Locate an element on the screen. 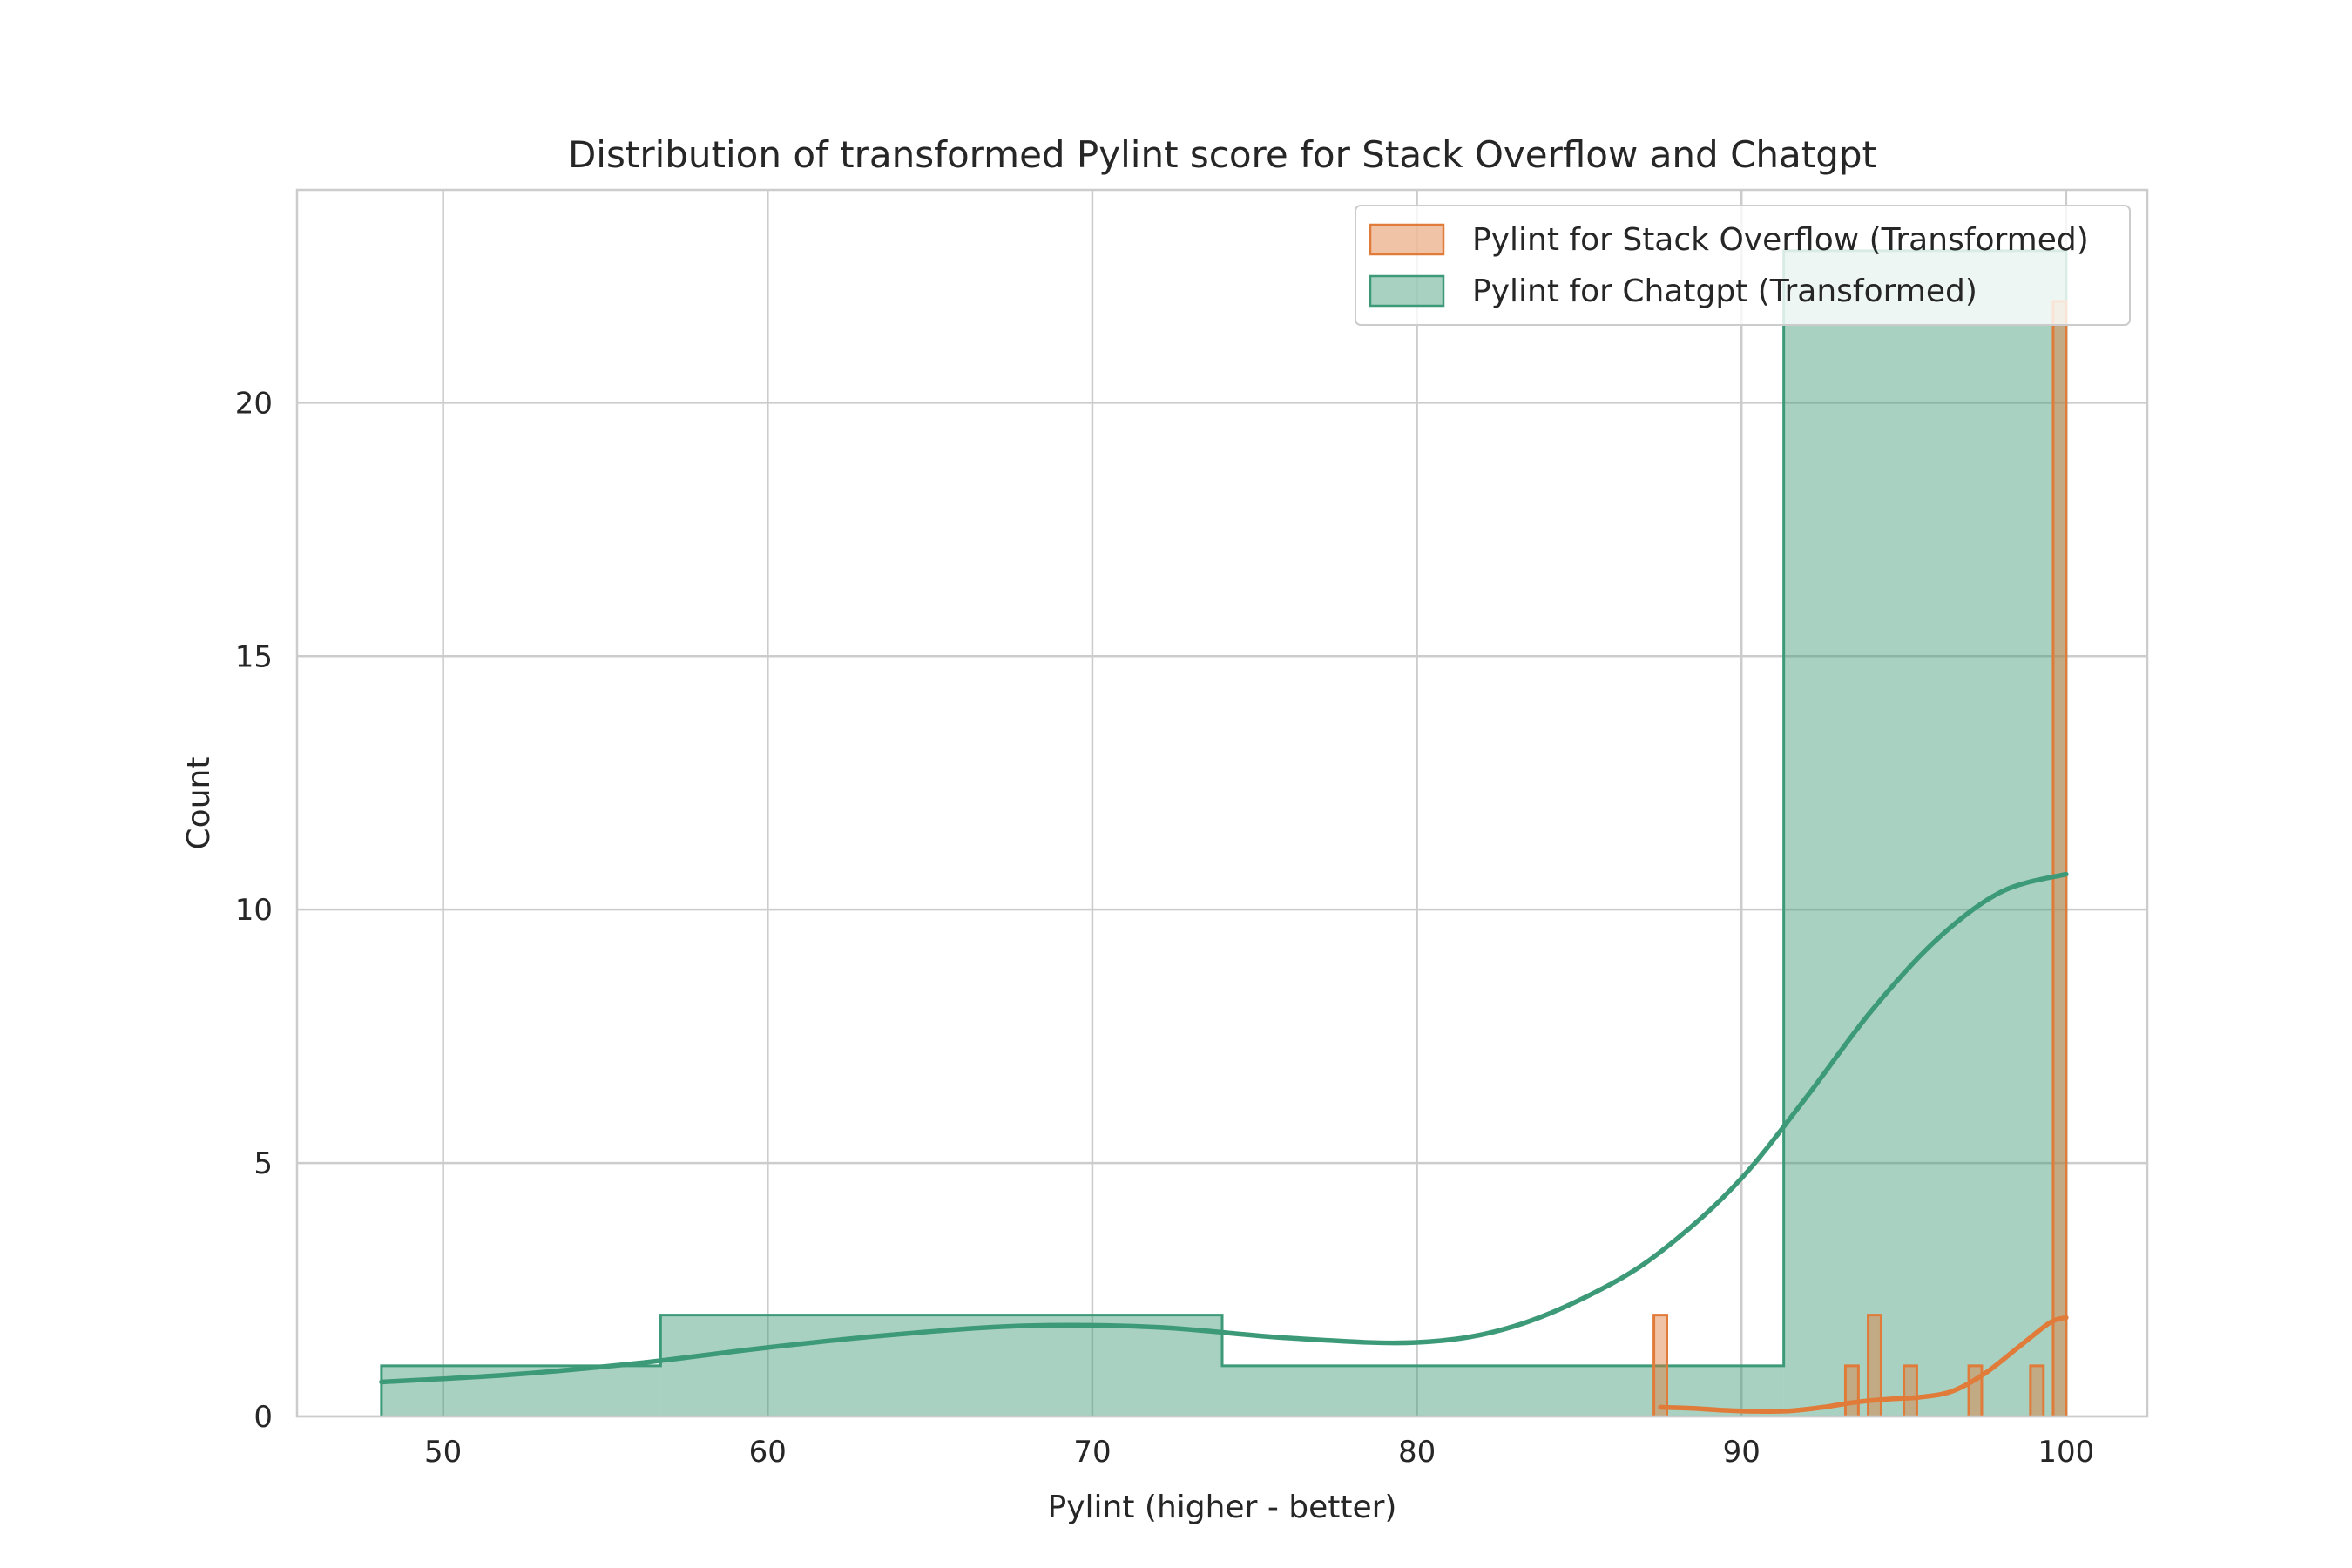  y-tick-label: 10 is located at coordinates (254, 910).